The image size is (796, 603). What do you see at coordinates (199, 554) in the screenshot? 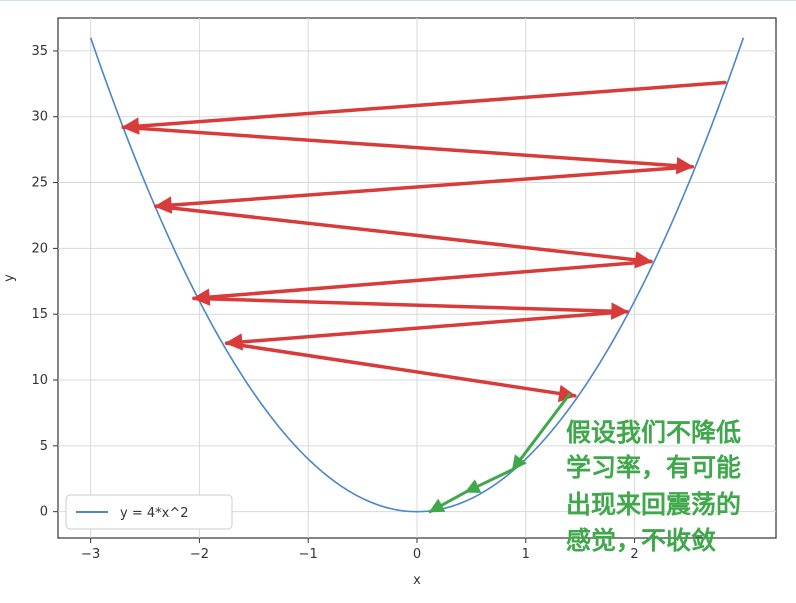
I see `x-tick-label: −2` at bounding box center [199, 554].